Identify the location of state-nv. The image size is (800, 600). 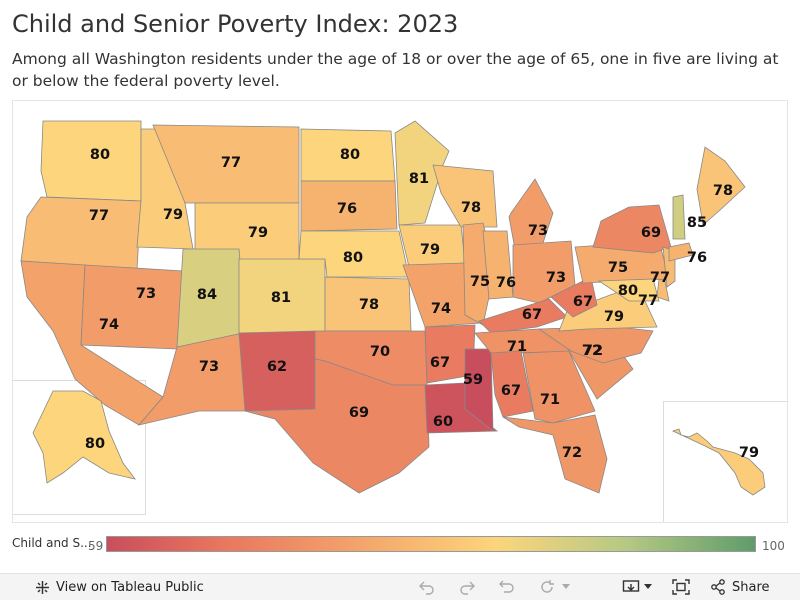
(132, 307).